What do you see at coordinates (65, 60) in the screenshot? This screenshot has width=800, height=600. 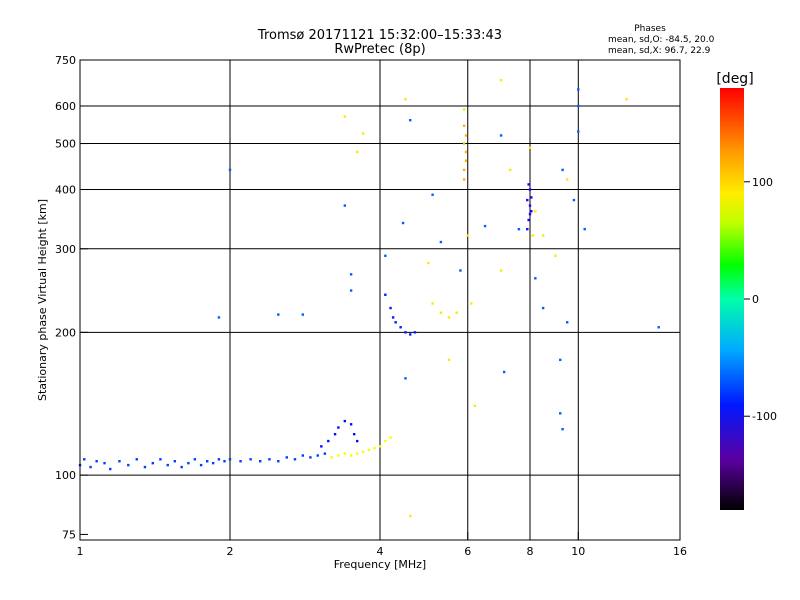 I see `y-tick-label: 750` at bounding box center [65, 60].